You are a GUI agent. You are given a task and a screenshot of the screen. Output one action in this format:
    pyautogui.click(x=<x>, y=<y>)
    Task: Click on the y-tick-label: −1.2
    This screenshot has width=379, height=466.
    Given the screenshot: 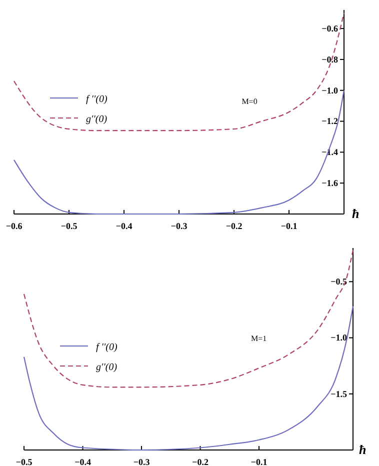 What is the action you would take?
    pyautogui.click(x=330, y=121)
    